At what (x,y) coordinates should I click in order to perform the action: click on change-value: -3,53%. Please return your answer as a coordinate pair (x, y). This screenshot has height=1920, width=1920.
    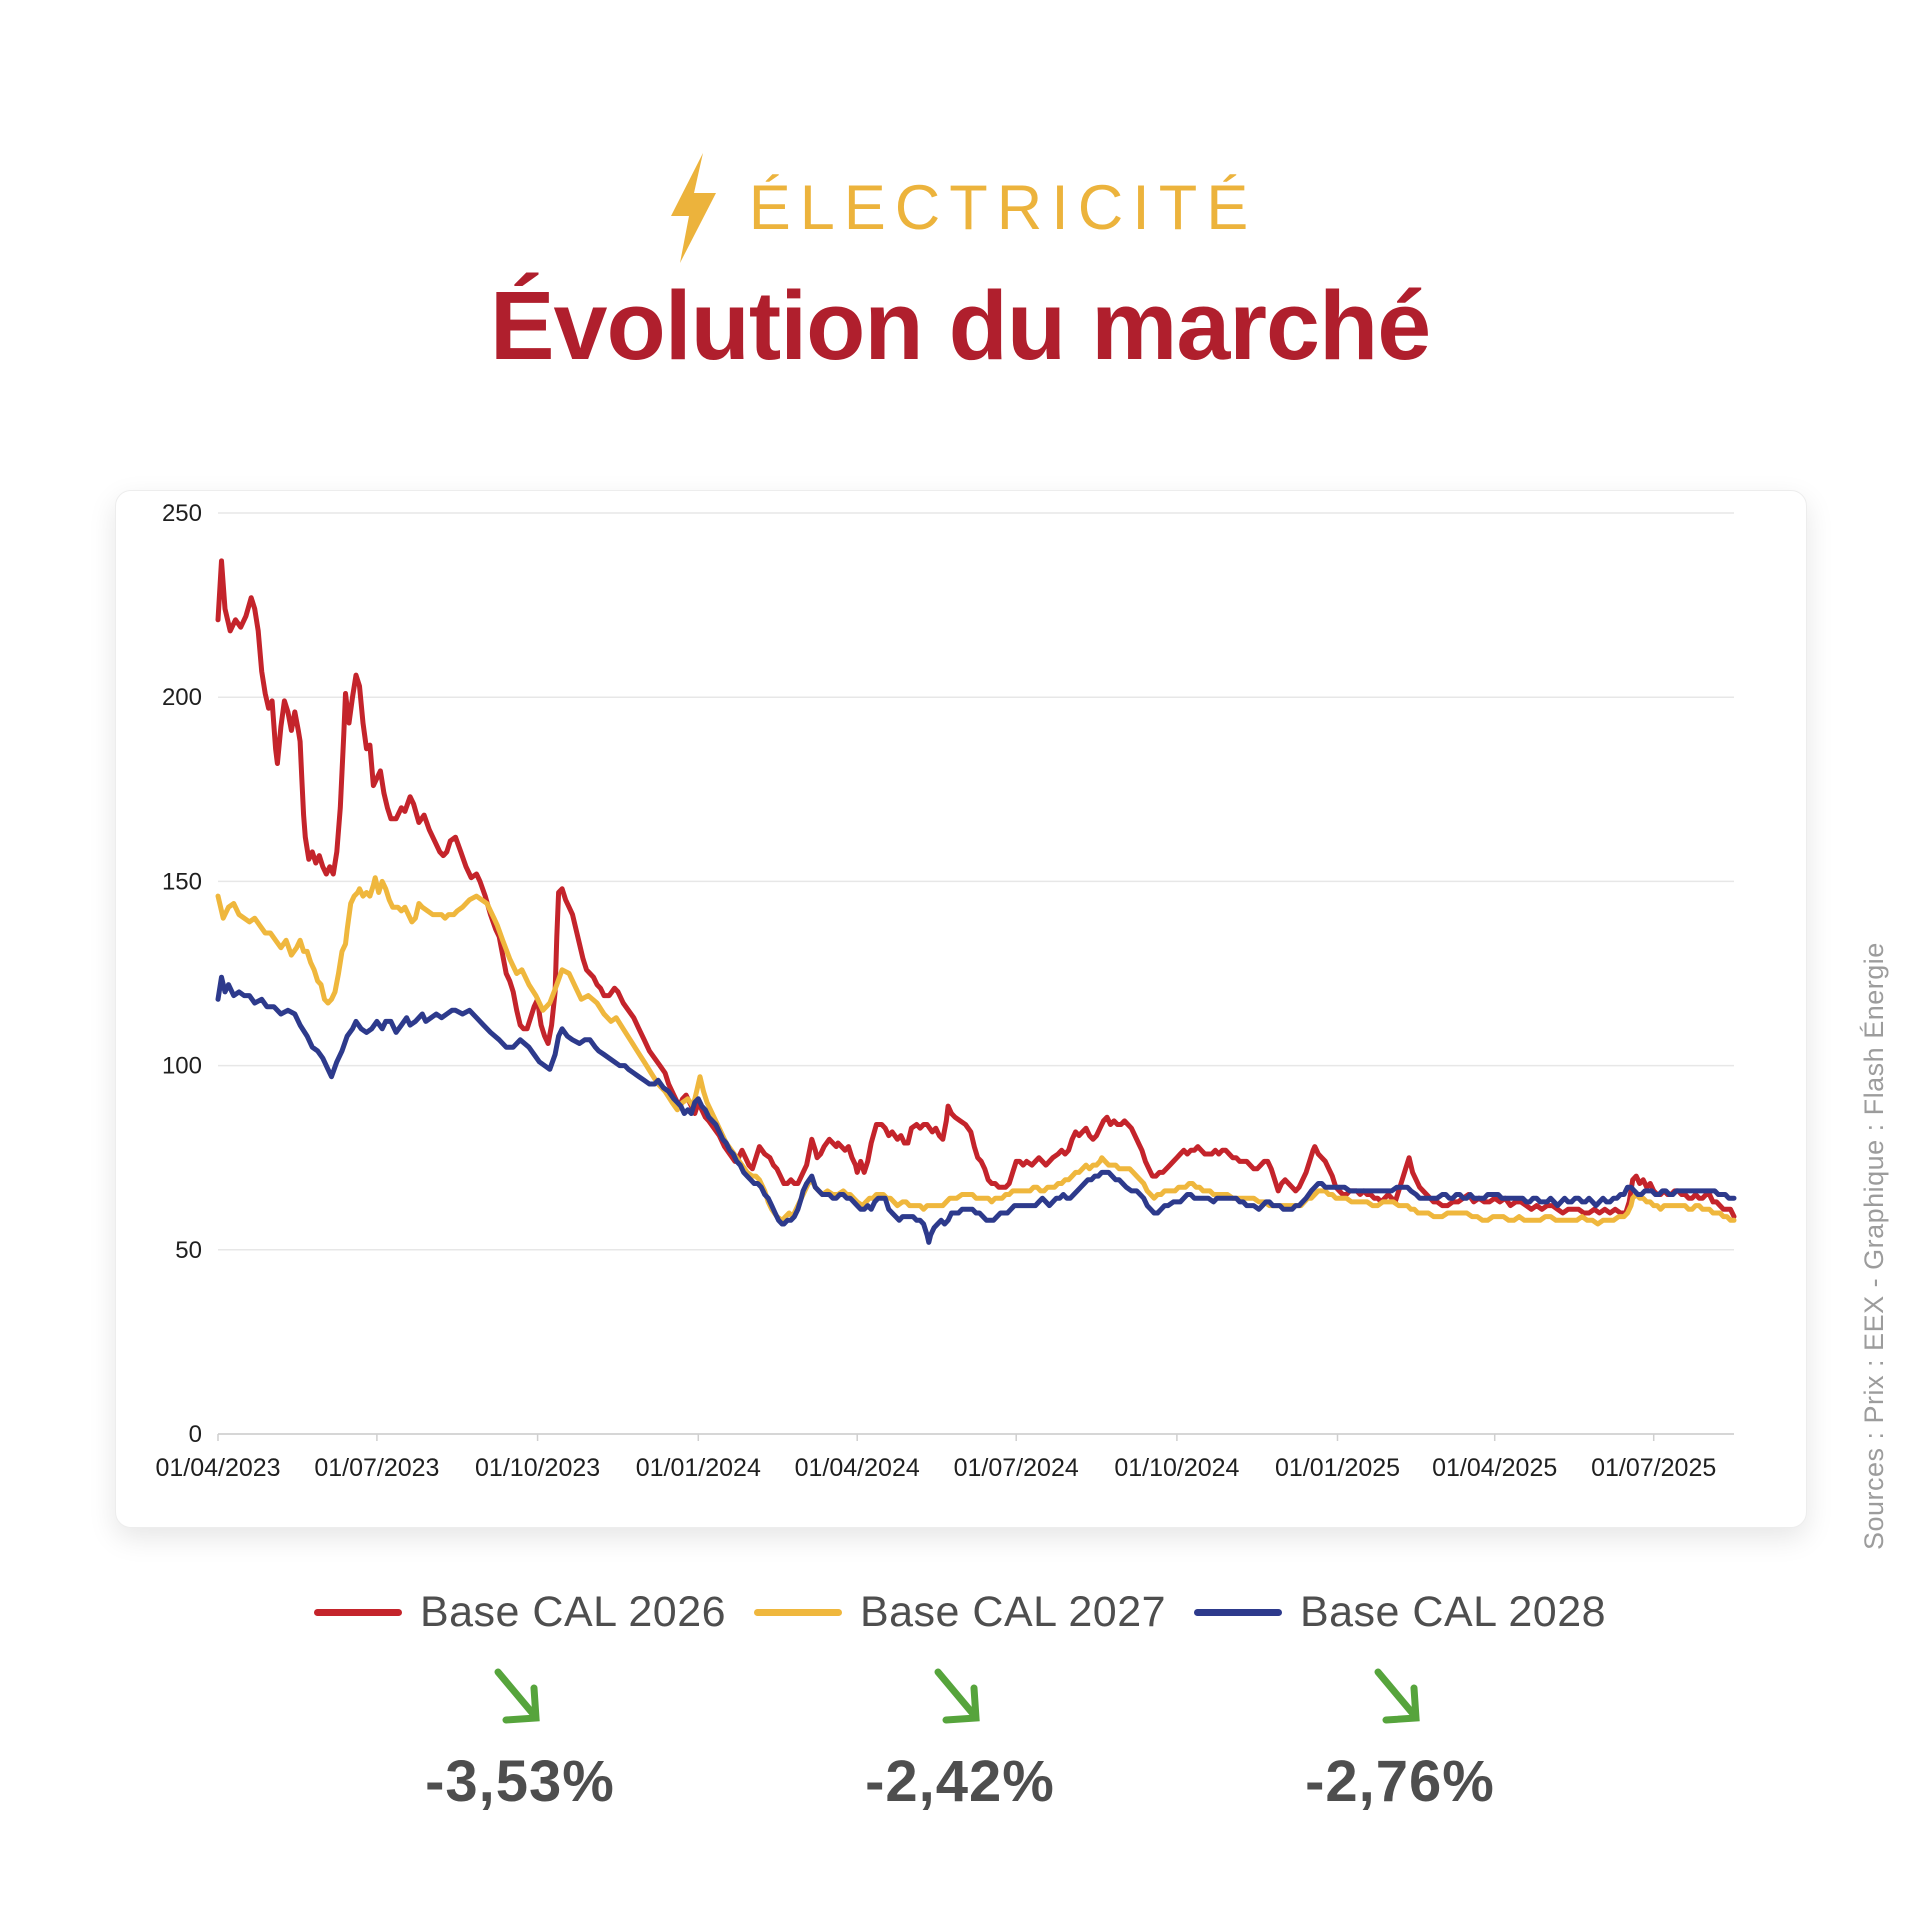
    Looking at the image, I should click on (520, 1781).